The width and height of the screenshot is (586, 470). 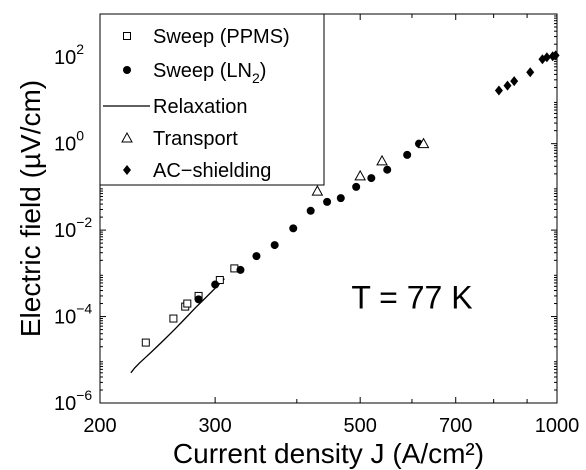 I want to click on x-tick-label: 200, so click(x=99, y=426).